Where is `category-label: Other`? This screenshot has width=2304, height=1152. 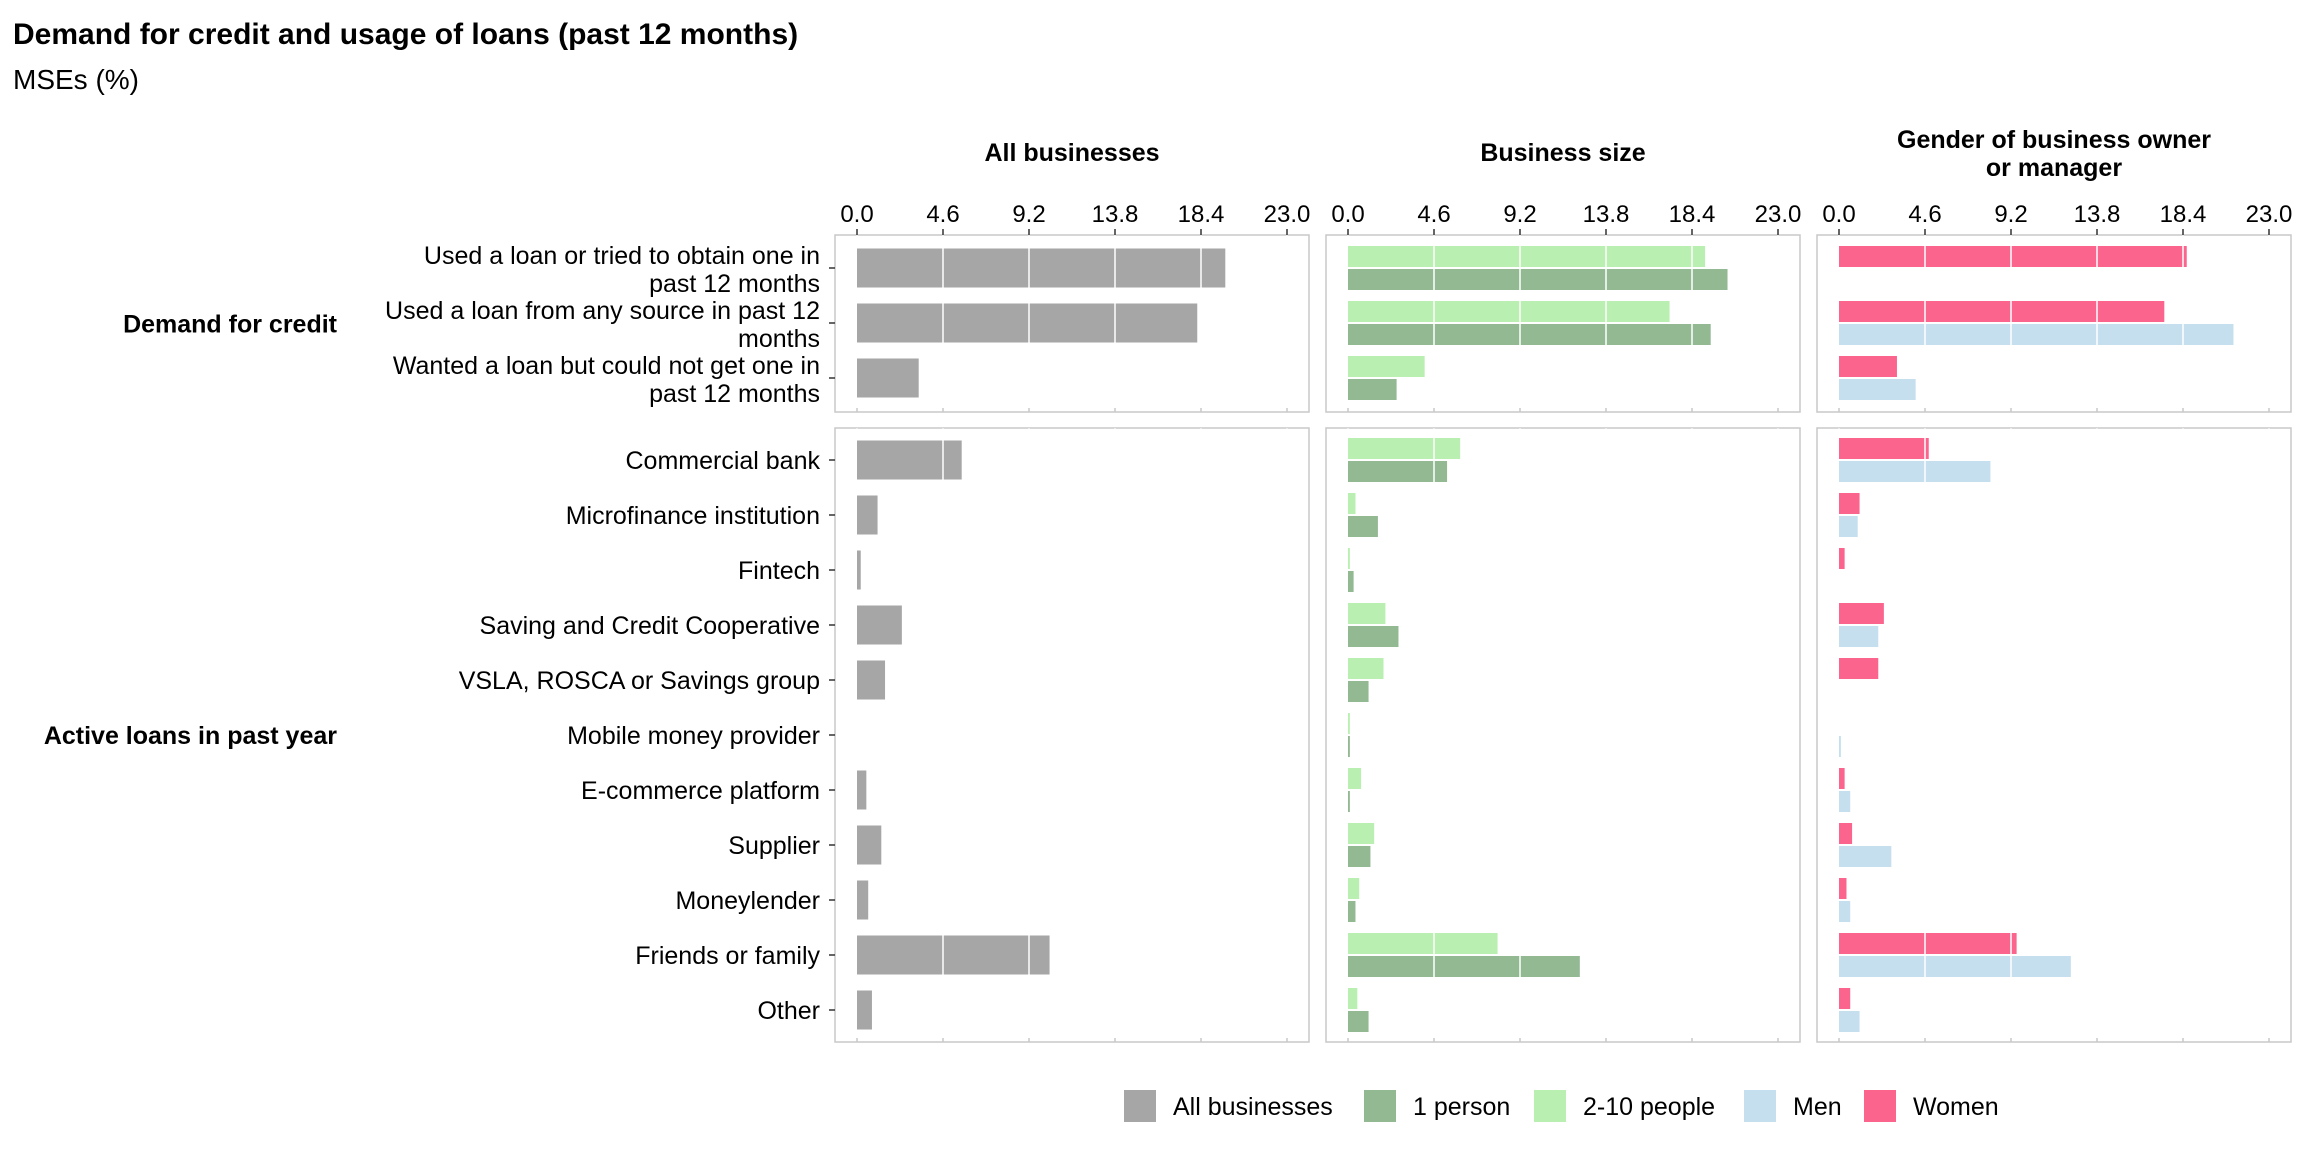 category-label: Other is located at coordinates (788, 1011).